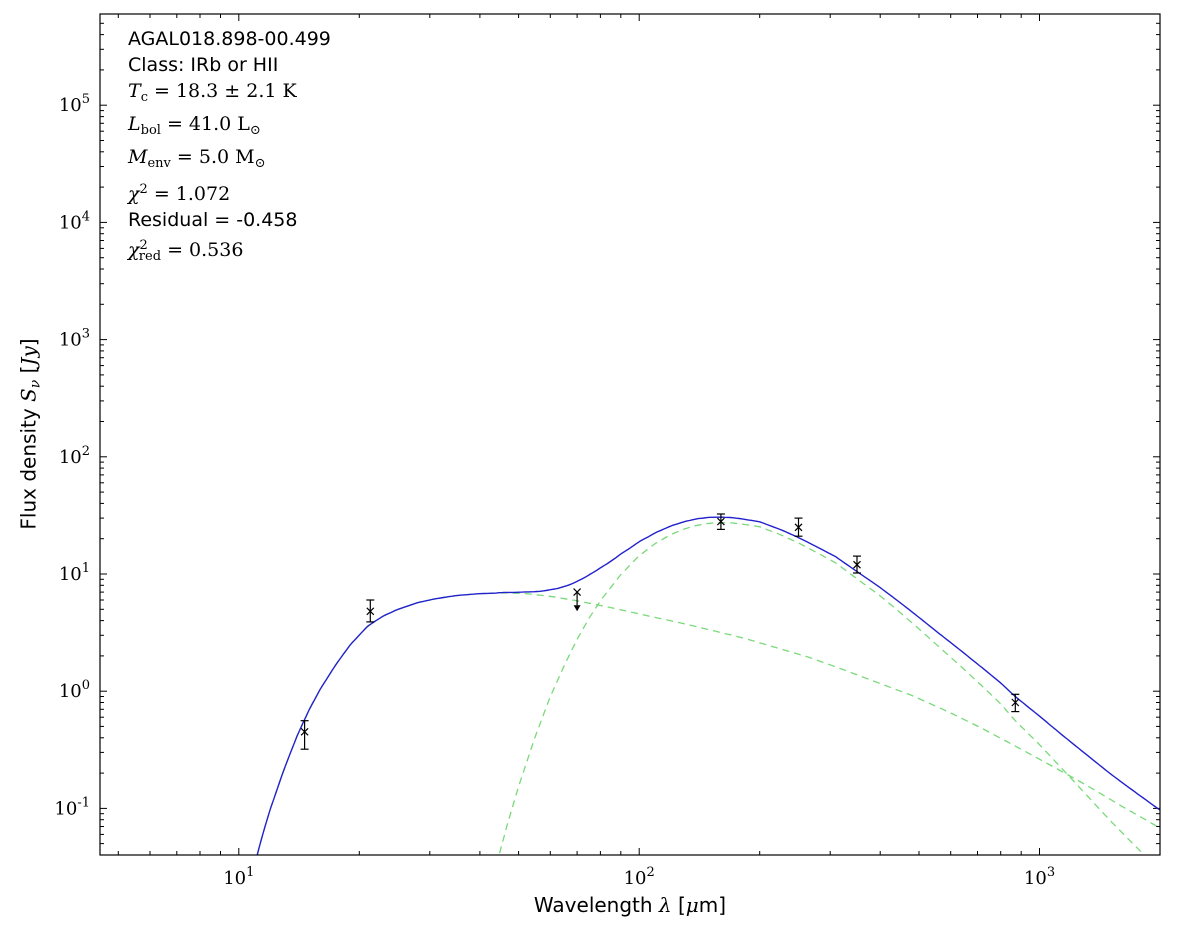 Image resolution: width=1200 pixels, height=933 pixels. What do you see at coordinates (203, 65) in the screenshot?
I see `annotation-segment: Class: IRb or HII` at bounding box center [203, 65].